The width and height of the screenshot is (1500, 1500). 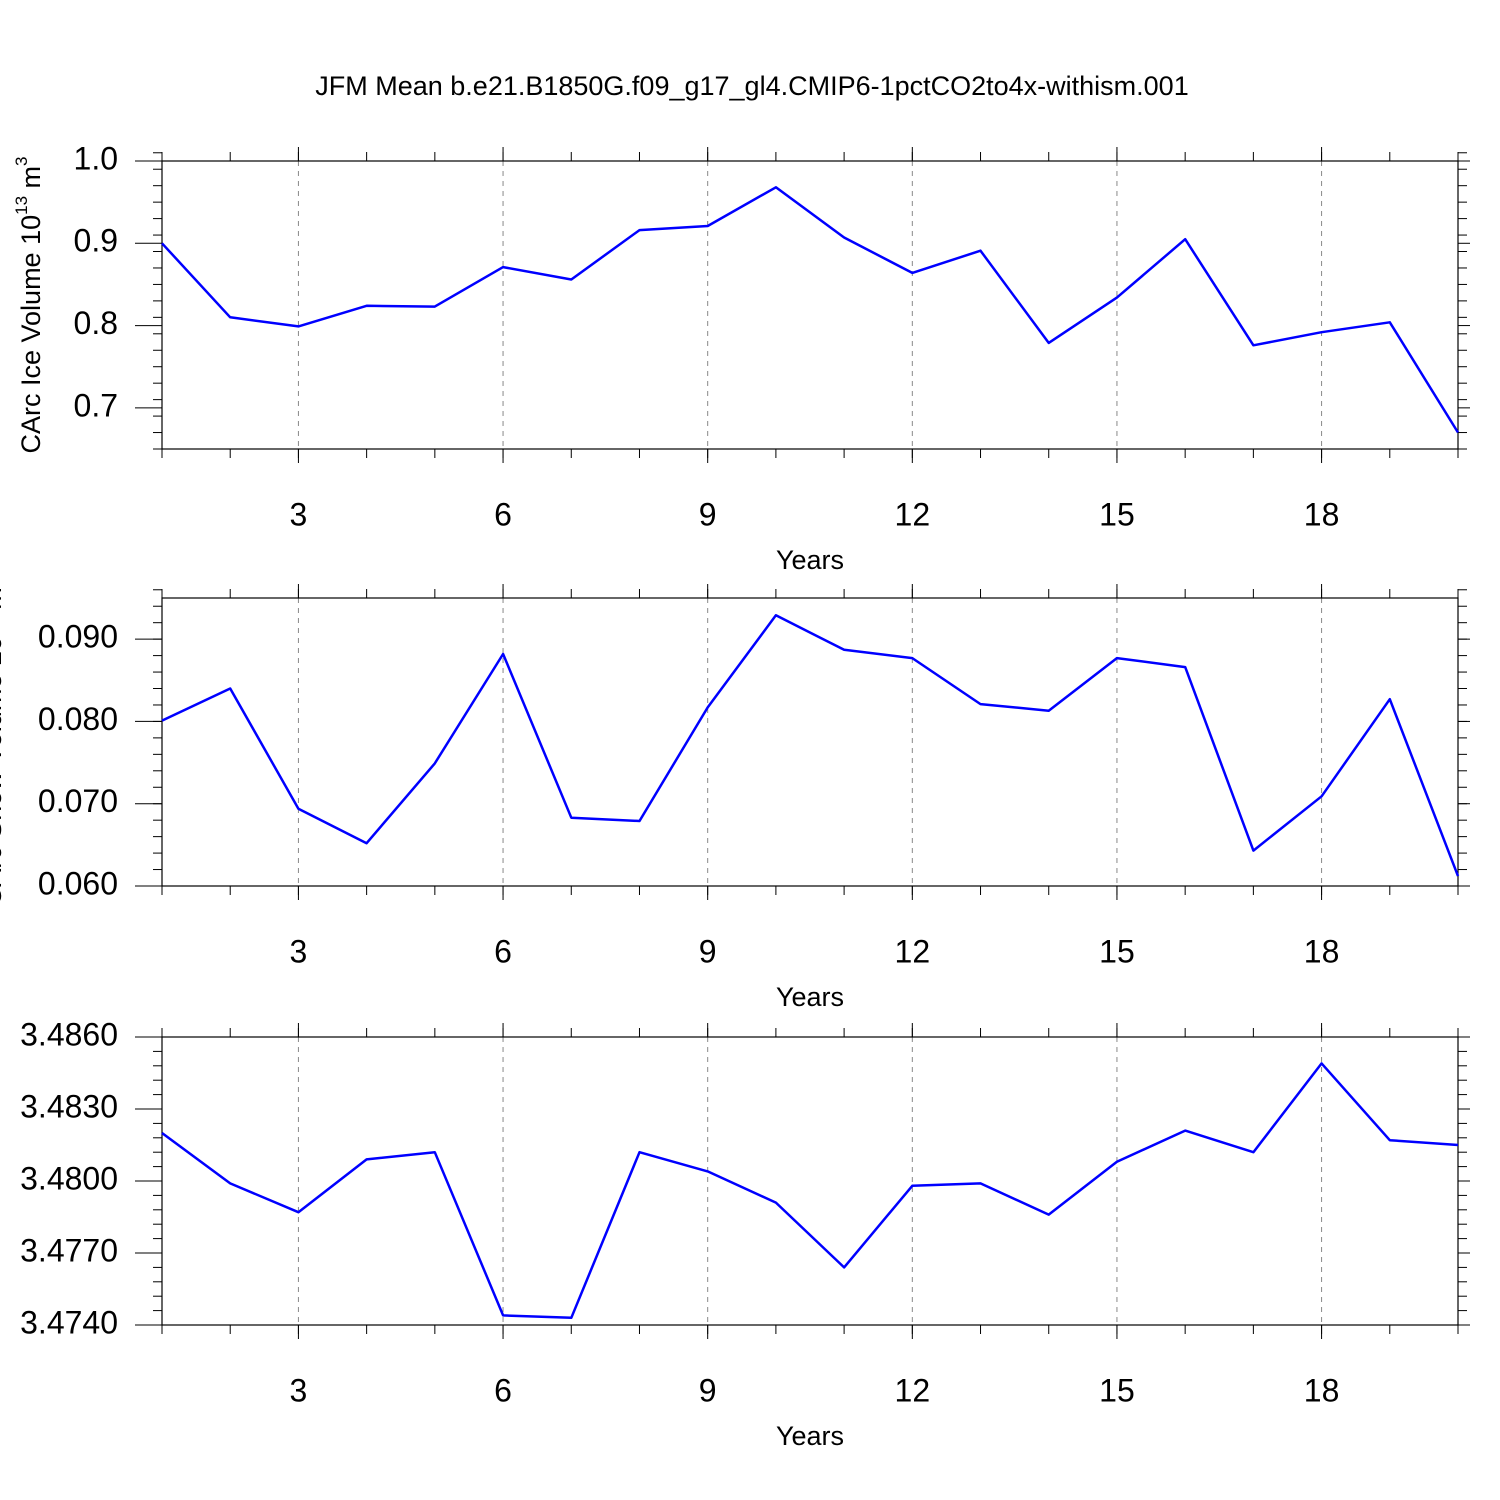 I want to click on y-tick-label: 0.090, so click(x=78, y=637).